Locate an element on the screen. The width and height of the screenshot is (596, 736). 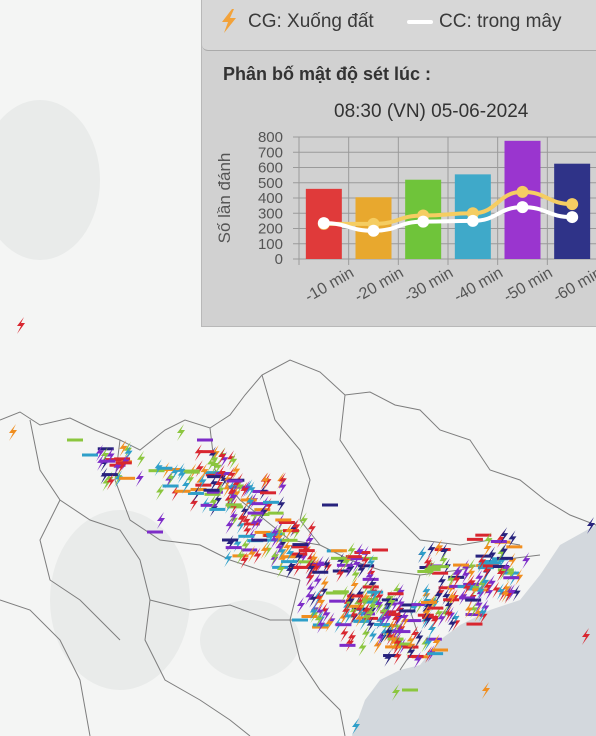
x-tick-label: -50 min is located at coordinates (528, 284).